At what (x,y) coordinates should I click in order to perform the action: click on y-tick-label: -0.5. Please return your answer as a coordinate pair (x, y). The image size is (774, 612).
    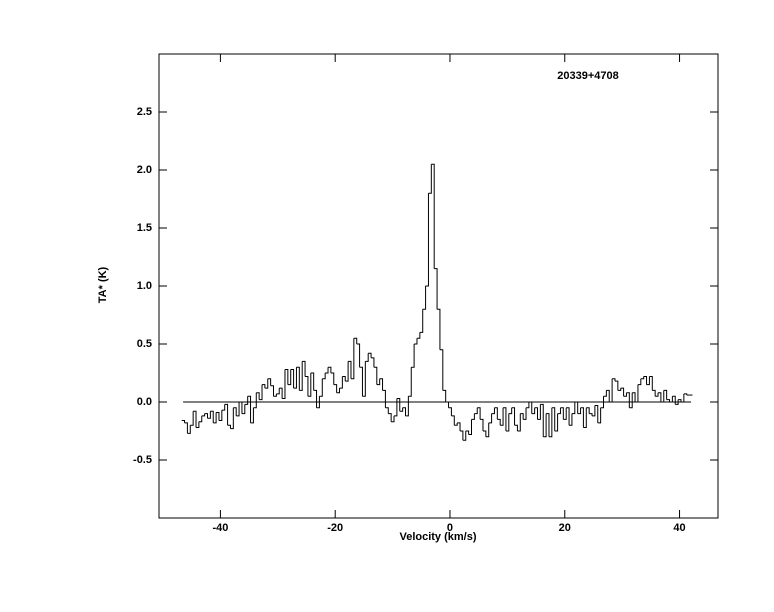
    Looking at the image, I should click on (142, 460).